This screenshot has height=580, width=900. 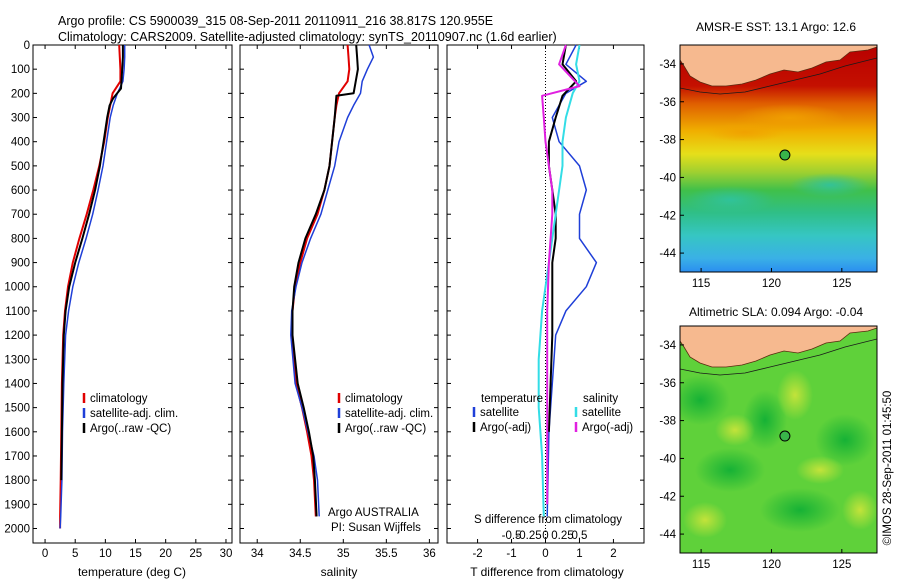 I want to click on depth-tick-label: 1500, so click(x=17, y=409).